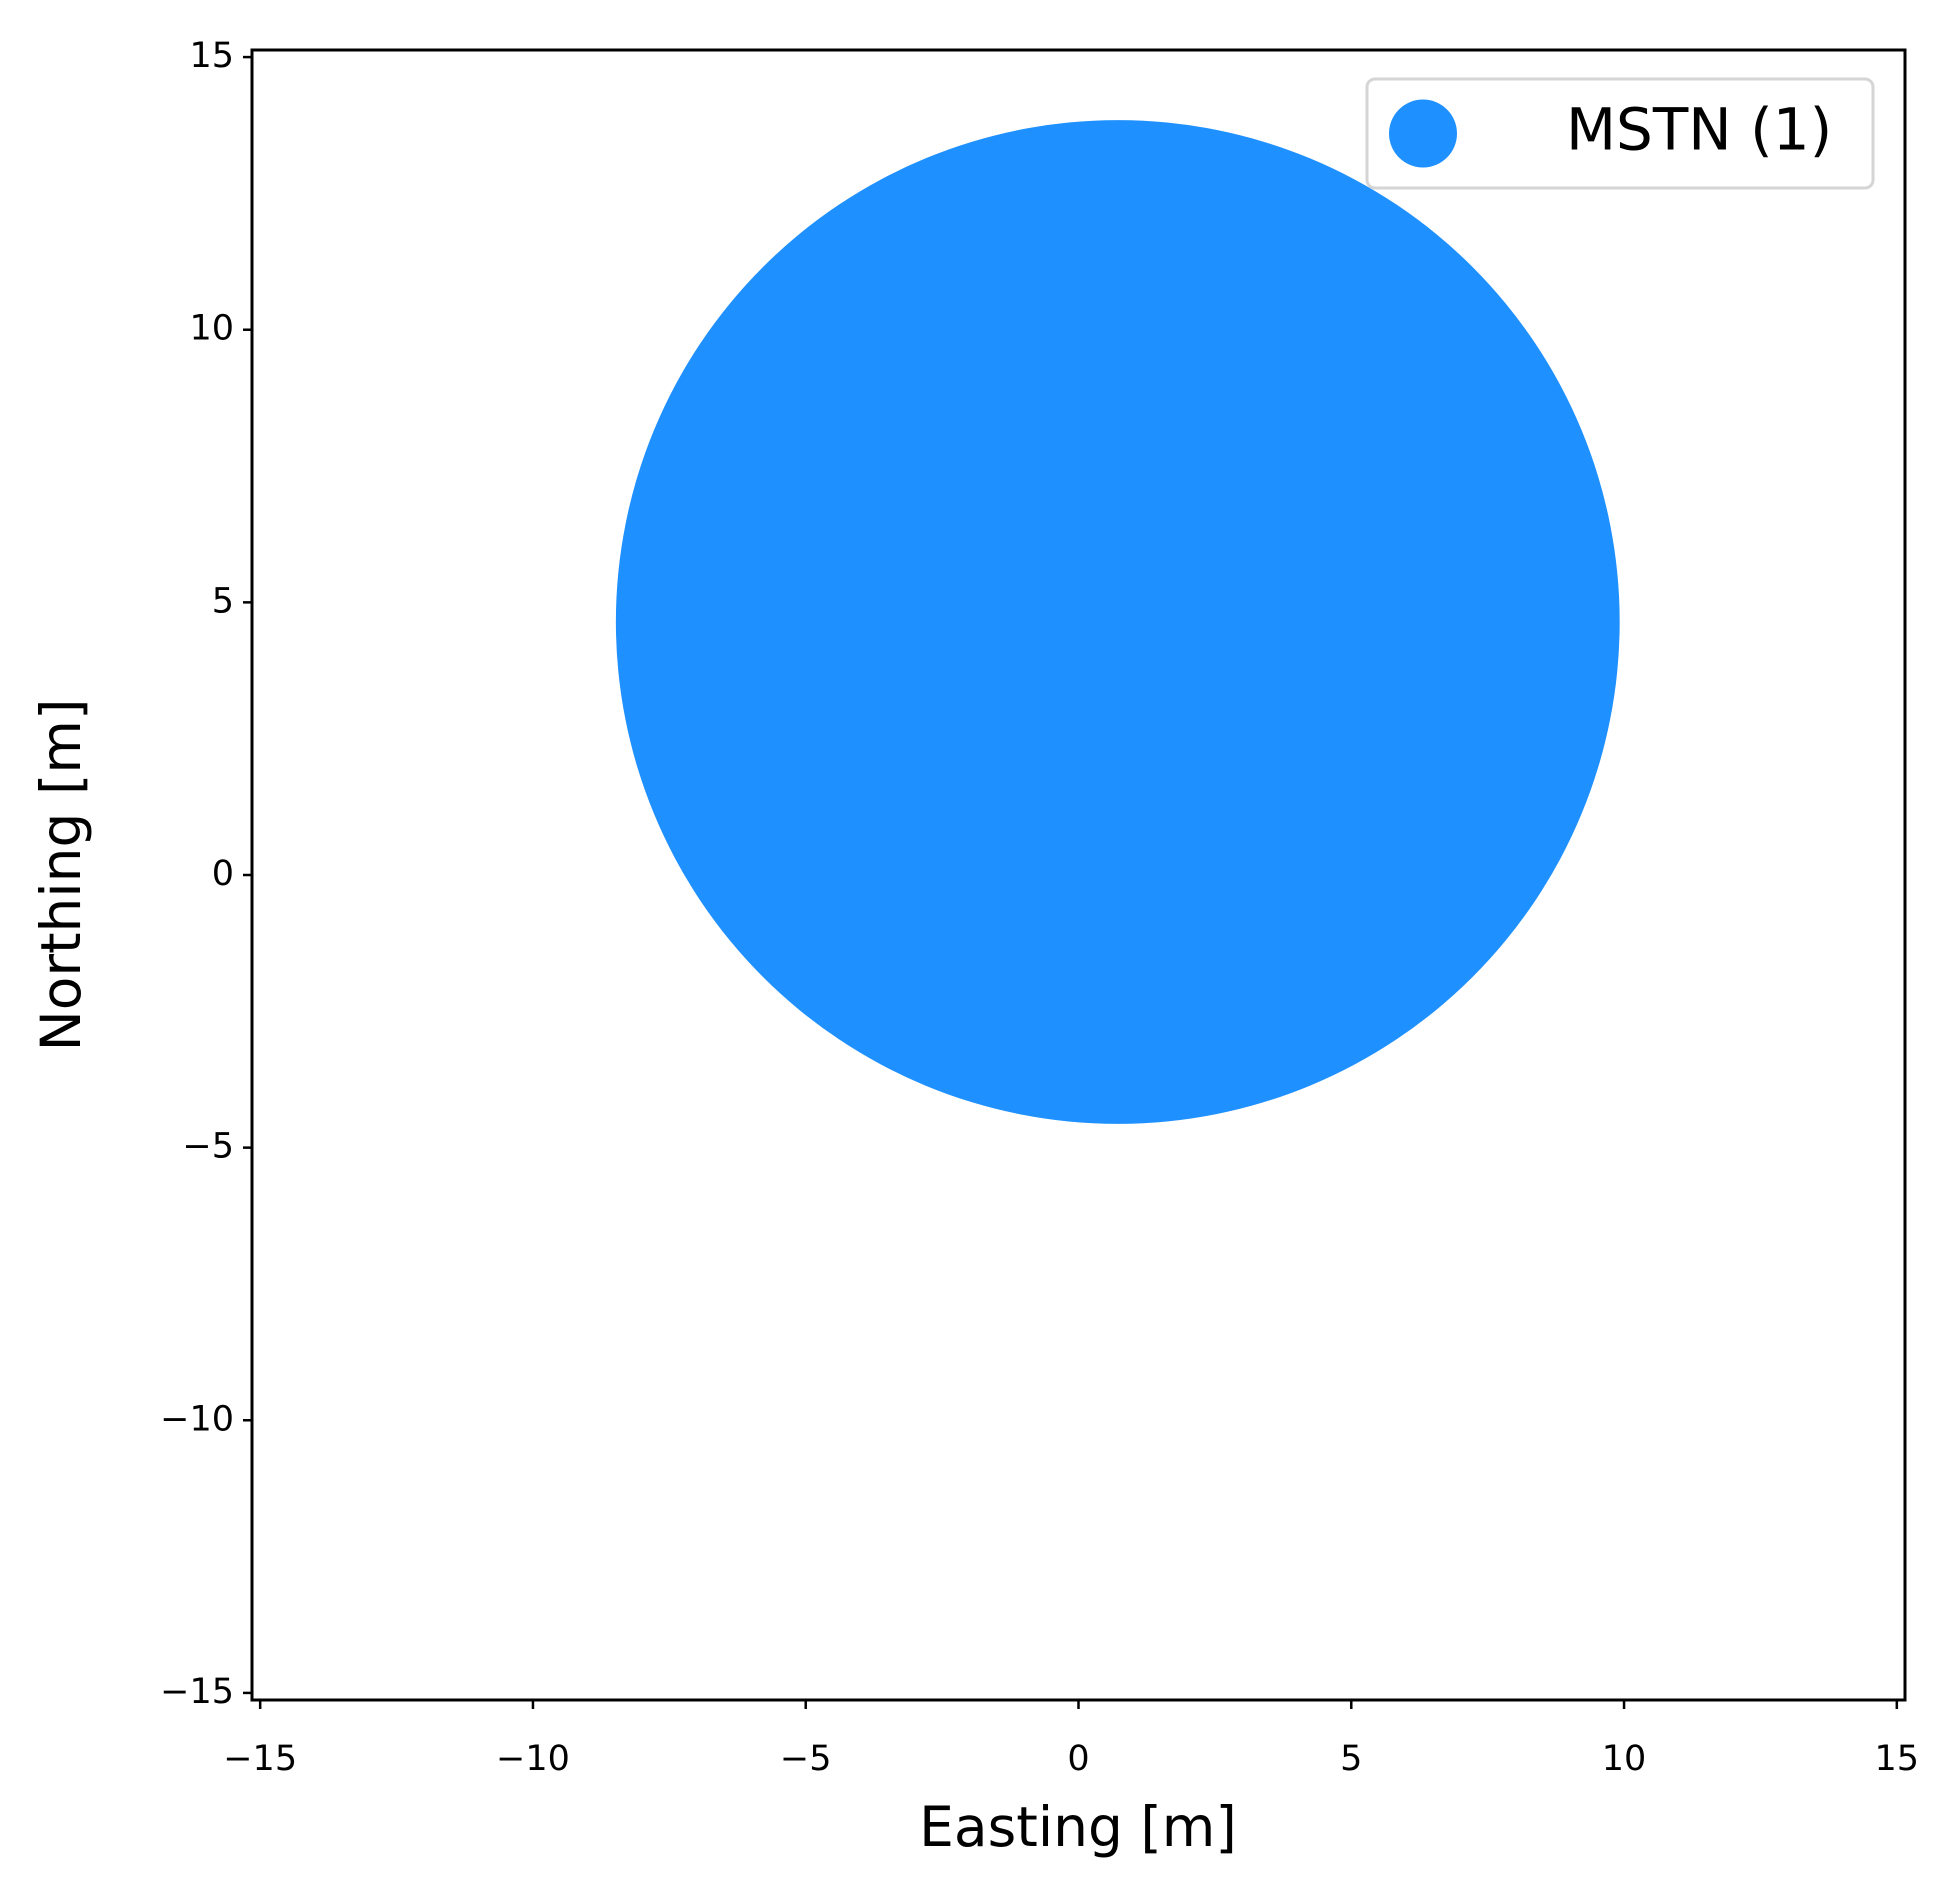 The image size is (1943, 1881). What do you see at coordinates (197, 1692) in the screenshot?
I see `y-tick-label: −15` at bounding box center [197, 1692].